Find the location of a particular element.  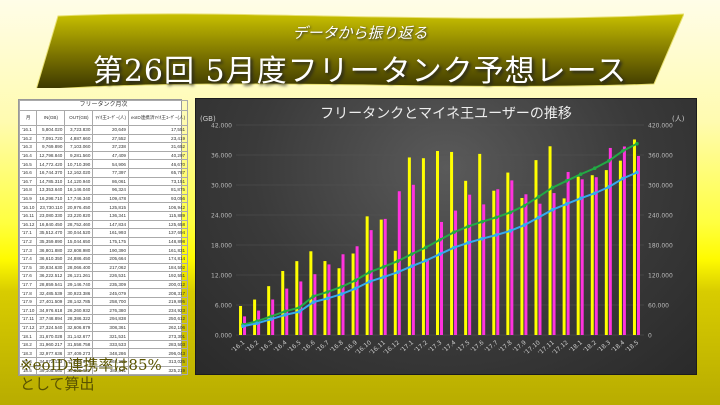

table-cell: 137,694 is located at coordinates (158, 233).